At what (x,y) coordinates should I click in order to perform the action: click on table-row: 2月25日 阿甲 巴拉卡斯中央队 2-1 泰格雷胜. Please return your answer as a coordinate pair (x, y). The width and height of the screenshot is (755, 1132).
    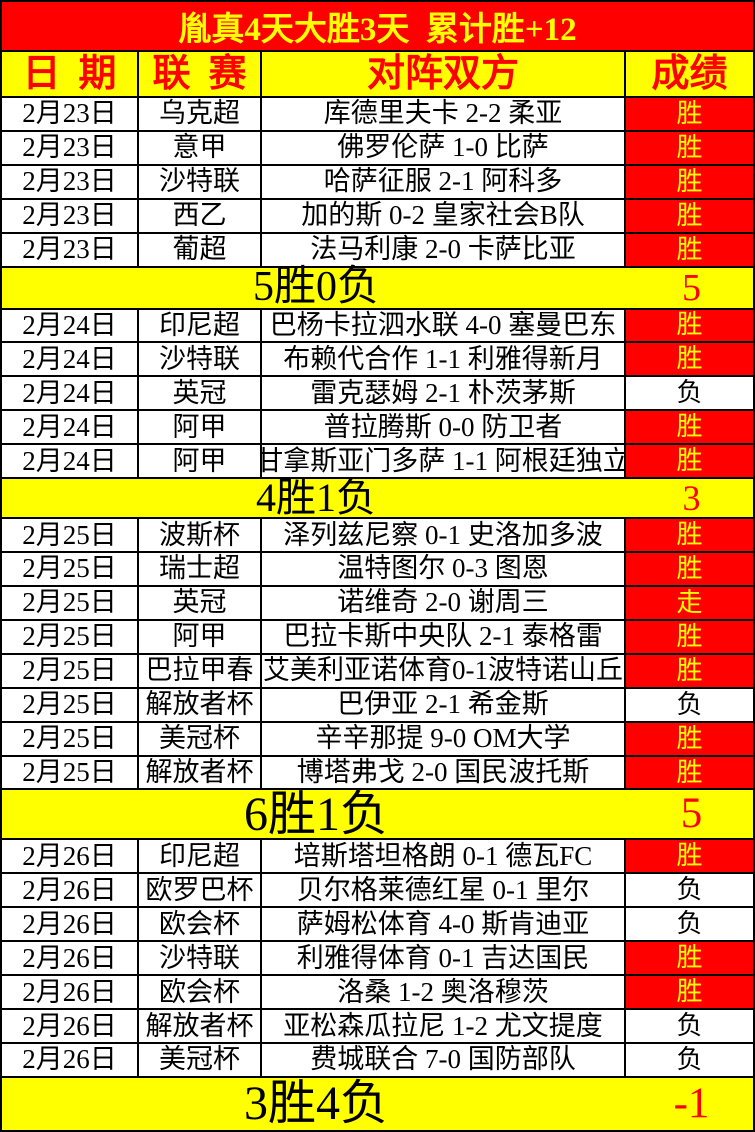
    Looking at the image, I should click on (377, 637).